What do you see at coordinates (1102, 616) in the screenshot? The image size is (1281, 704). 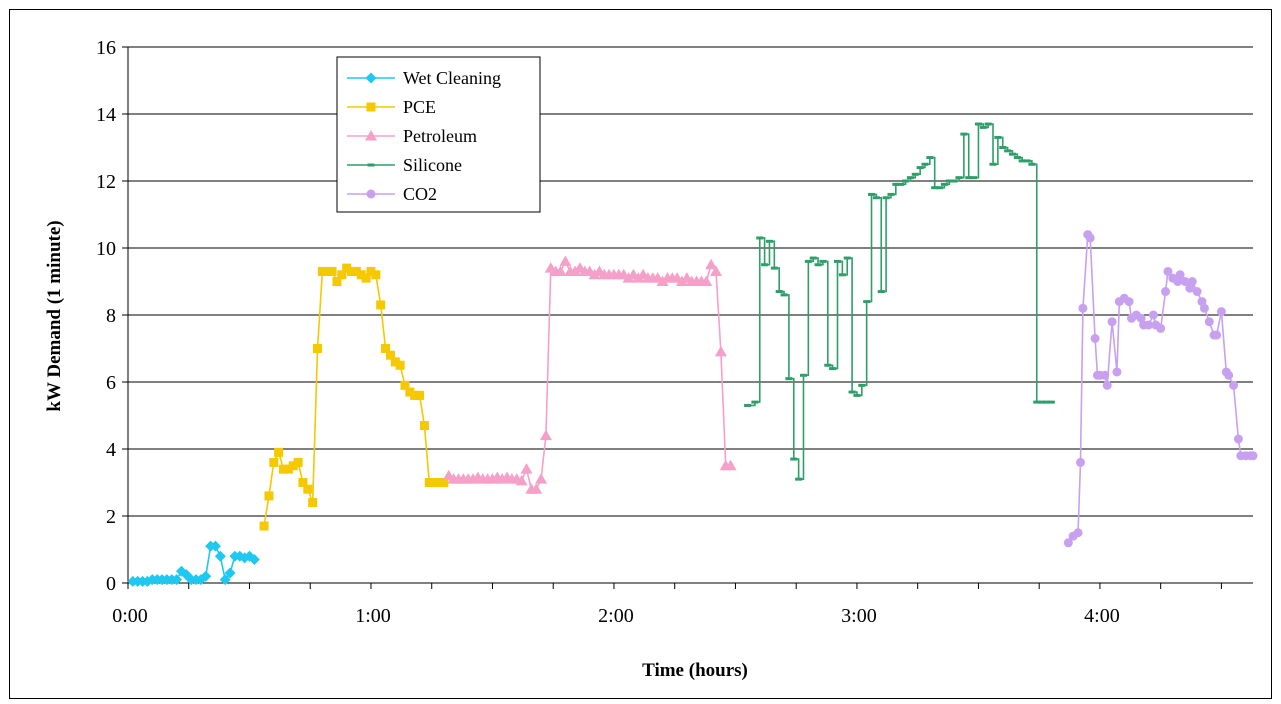 I see `x-tick-label: 4:00` at bounding box center [1102, 616].